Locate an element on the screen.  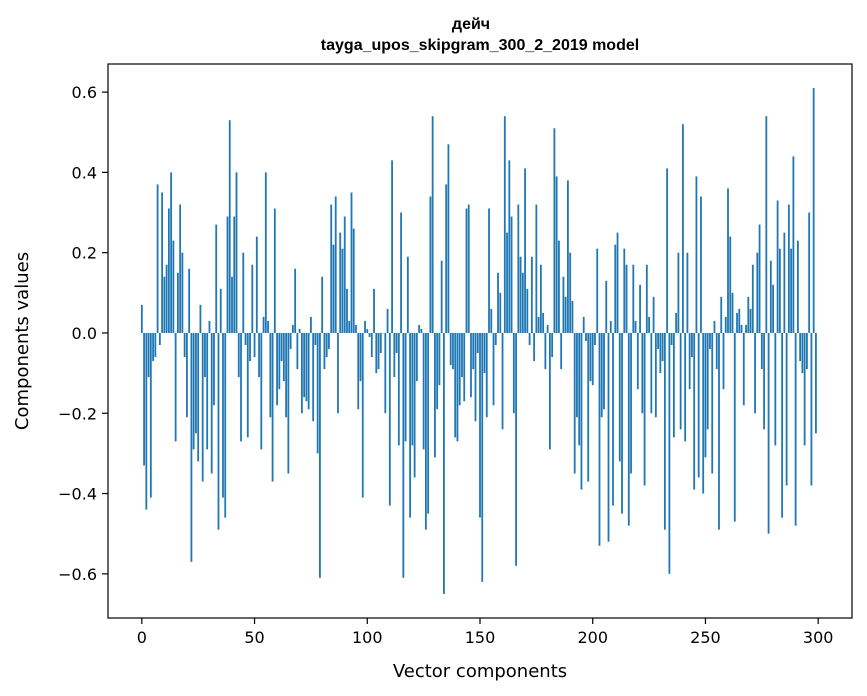
x-tick-label: 0 is located at coordinates (142, 637).